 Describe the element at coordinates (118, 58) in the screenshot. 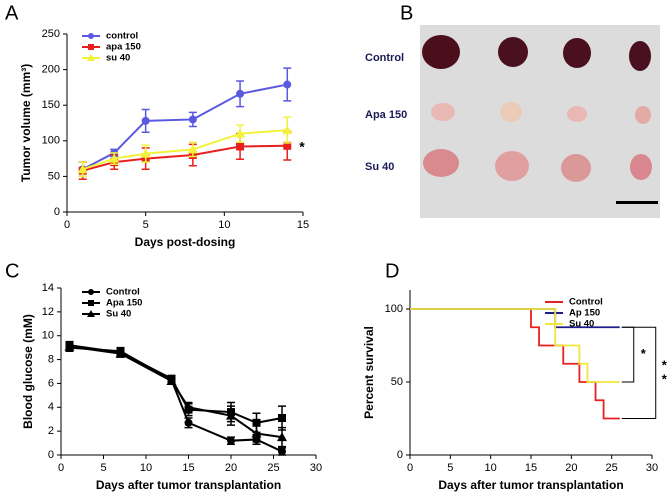

I see `legend-label: su 40` at that location.